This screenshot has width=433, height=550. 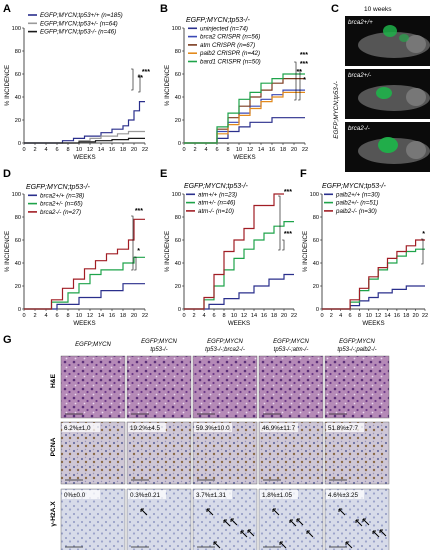 What do you see at coordinates (225, 350) in the screenshot?
I see `svg-text: tp53-/-;brca2-/-` at bounding box center [225, 350].